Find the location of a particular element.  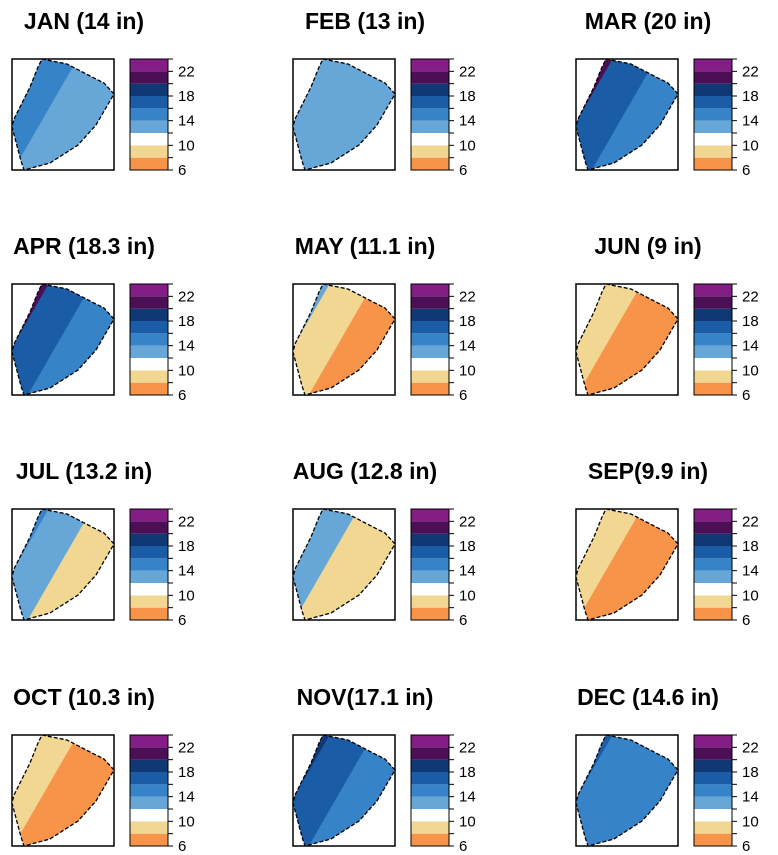

panel-aug: AUG (12.8 in) 22 18 14 10 6 is located at coordinates (384, 543).